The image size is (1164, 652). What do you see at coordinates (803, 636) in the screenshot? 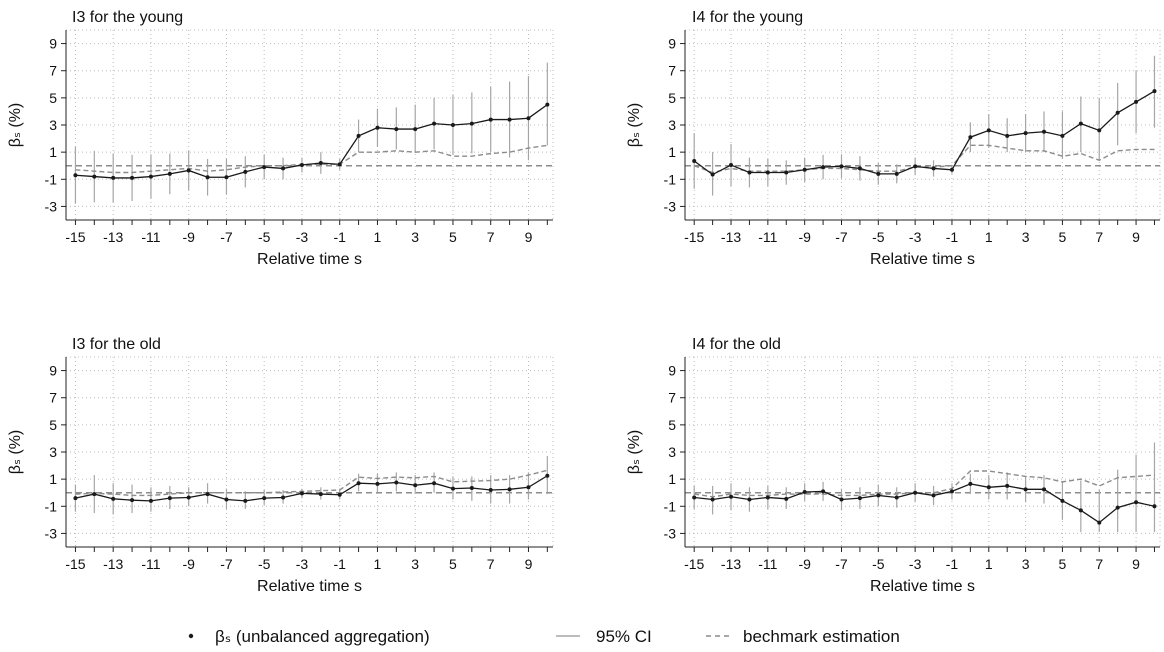
I see `legend-item-benchmark: bechmark estimation` at bounding box center [803, 636].